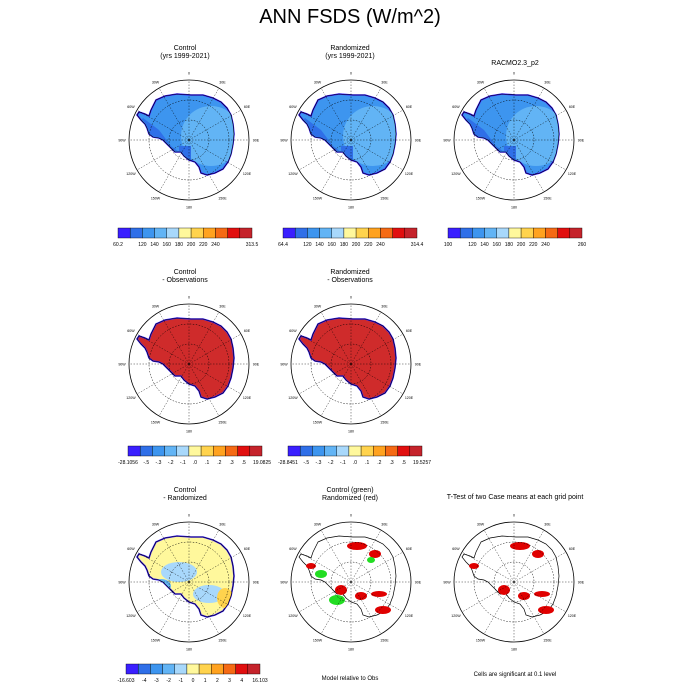 The height and width of the screenshot is (700, 700). I want to click on colorbar-label: 0, so click(193, 681).